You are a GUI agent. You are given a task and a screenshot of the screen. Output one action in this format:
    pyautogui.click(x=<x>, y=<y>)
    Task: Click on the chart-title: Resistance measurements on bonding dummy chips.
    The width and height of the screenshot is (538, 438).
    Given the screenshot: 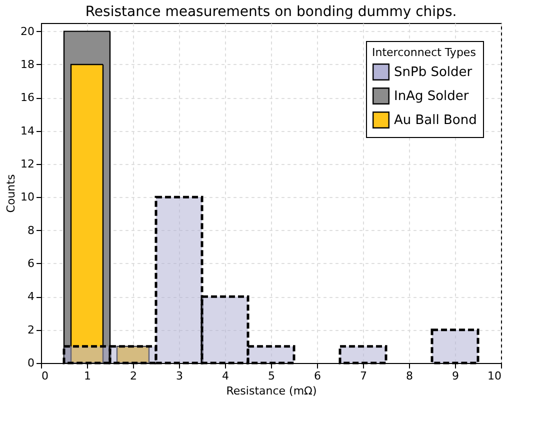 What is the action you would take?
    pyautogui.click(x=271, y=12)
    